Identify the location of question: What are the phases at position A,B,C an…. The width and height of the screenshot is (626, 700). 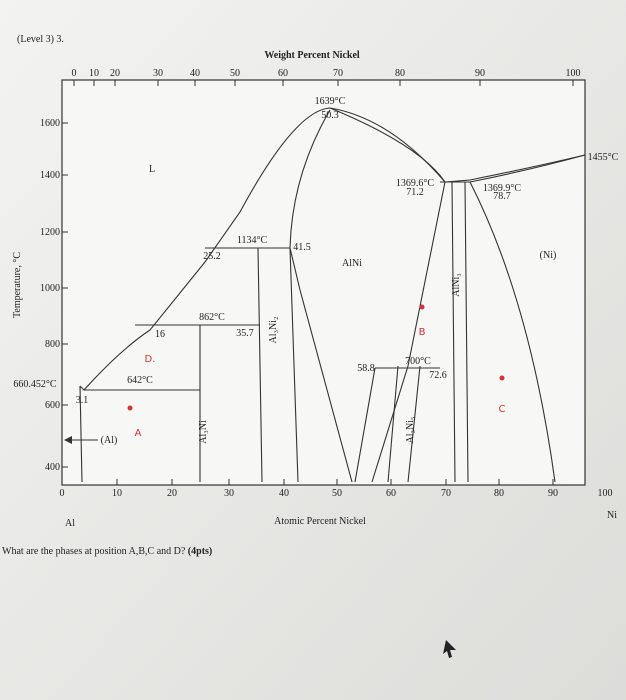
(107, 551).